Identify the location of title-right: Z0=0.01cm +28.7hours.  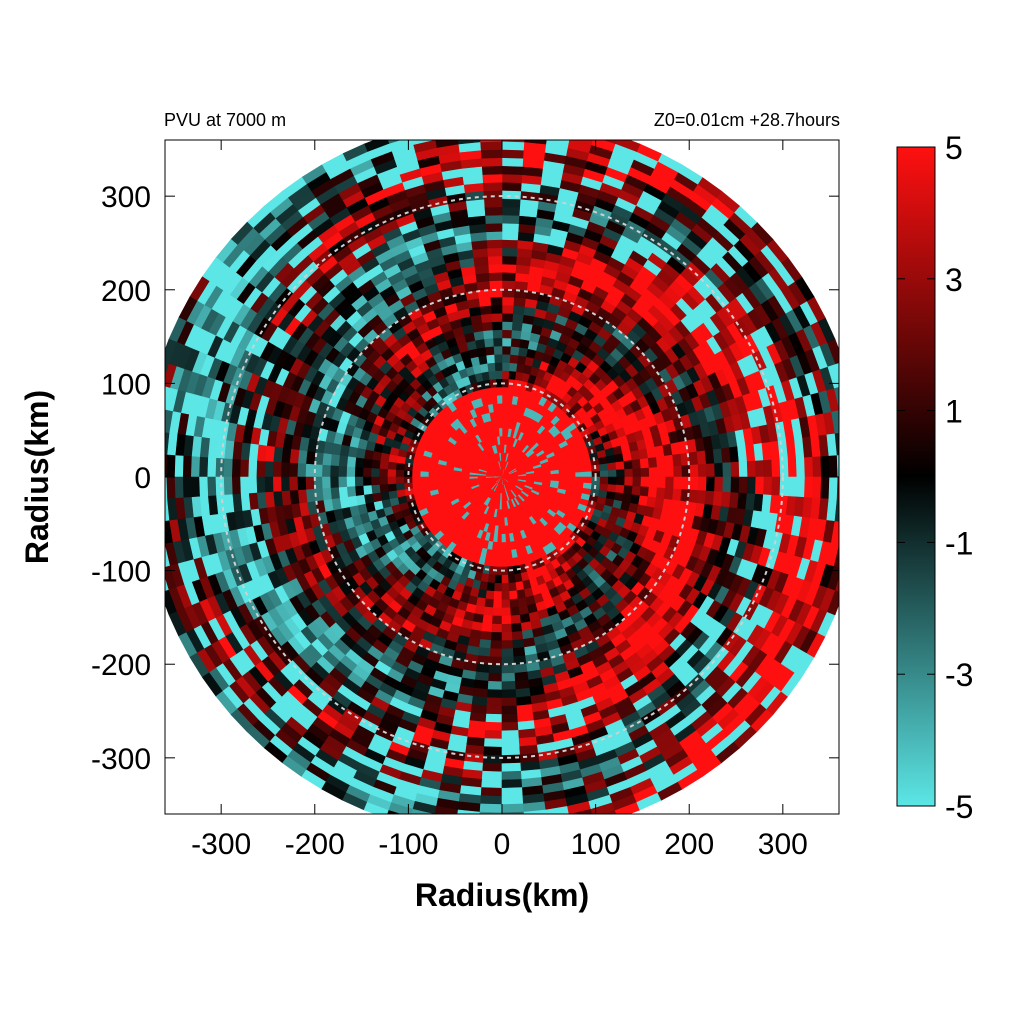
(747, 120).